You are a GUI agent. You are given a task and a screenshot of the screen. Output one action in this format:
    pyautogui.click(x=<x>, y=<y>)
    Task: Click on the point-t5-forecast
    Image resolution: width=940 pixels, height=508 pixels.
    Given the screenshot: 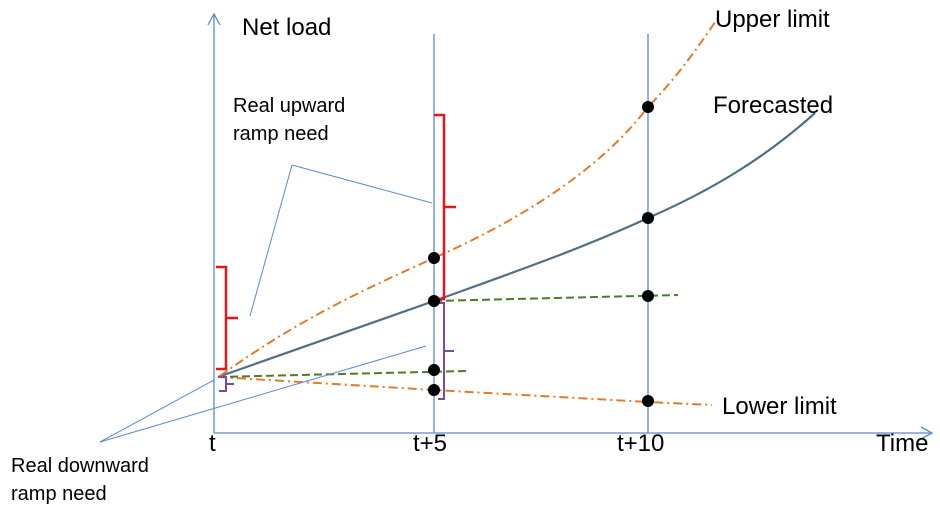 What is the action you would take?
    pyautogui.click(x=434, y=301)
    